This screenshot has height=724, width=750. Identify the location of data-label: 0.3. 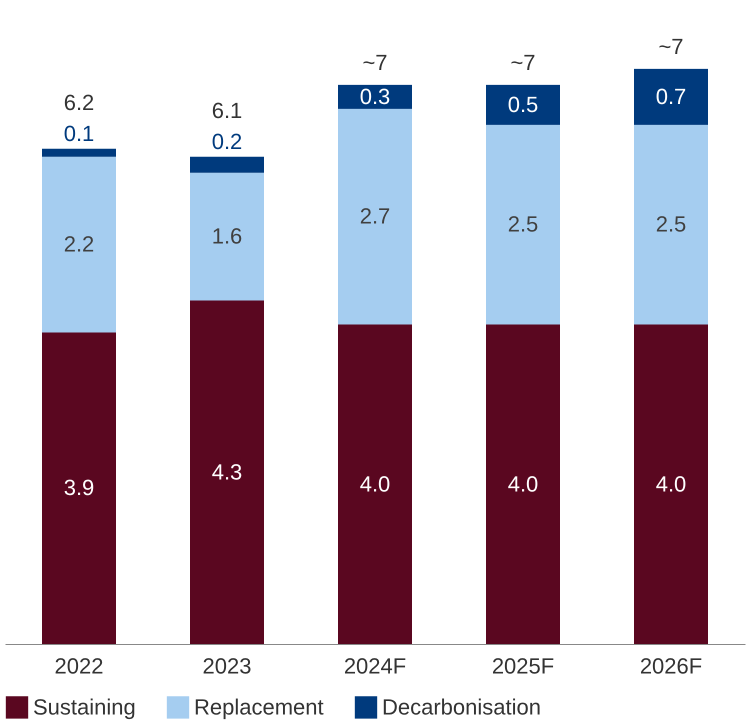
(375, 96).